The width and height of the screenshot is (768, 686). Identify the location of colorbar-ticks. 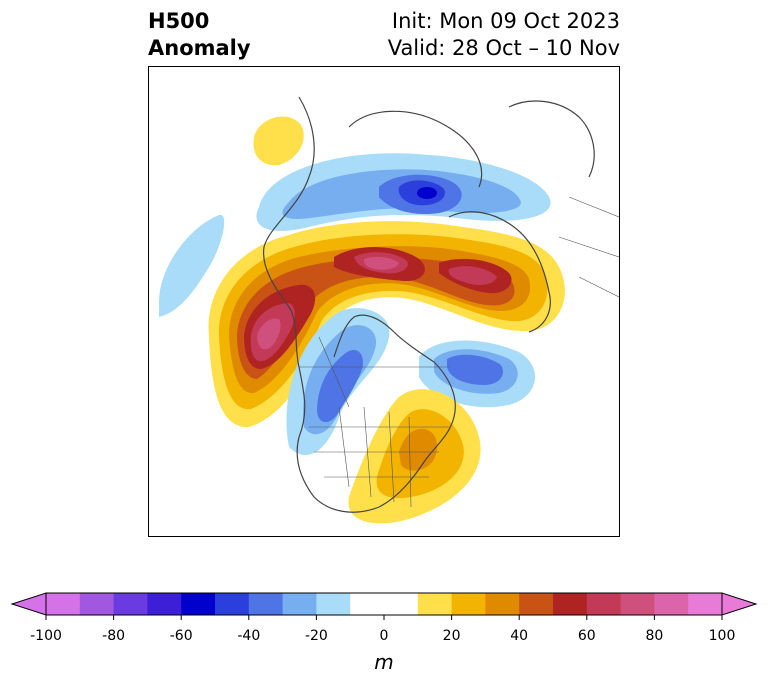
(384, 617).